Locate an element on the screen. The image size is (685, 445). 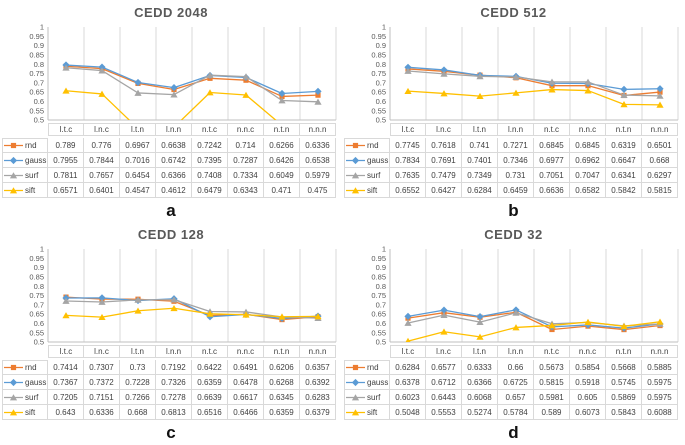
value-cell: 0.6073 is located at coordinates (588, 412).